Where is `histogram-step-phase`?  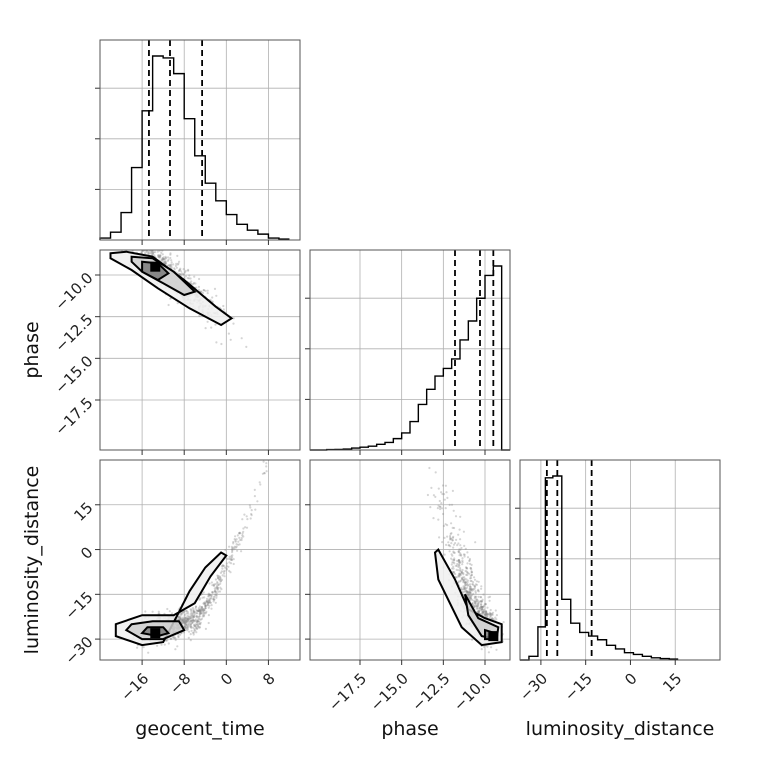 histogram-step-phase is located at coordinates (410, 358).